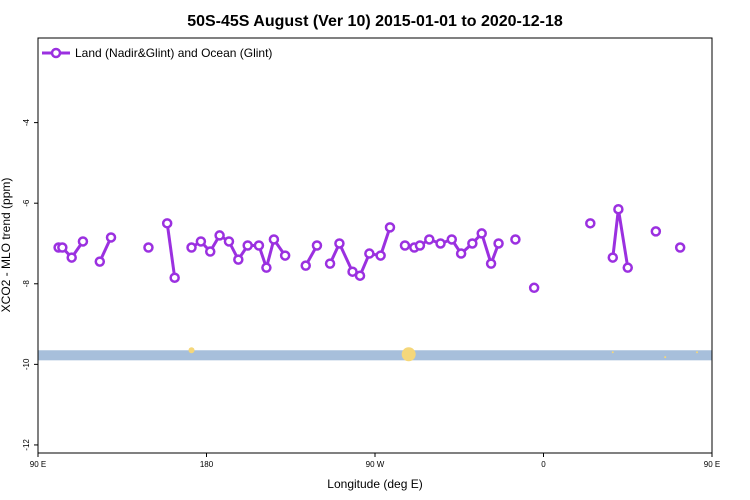 This screenshot has width=750, height=500. I want to click on y-tick-label-4: -12, so click(26, 445).